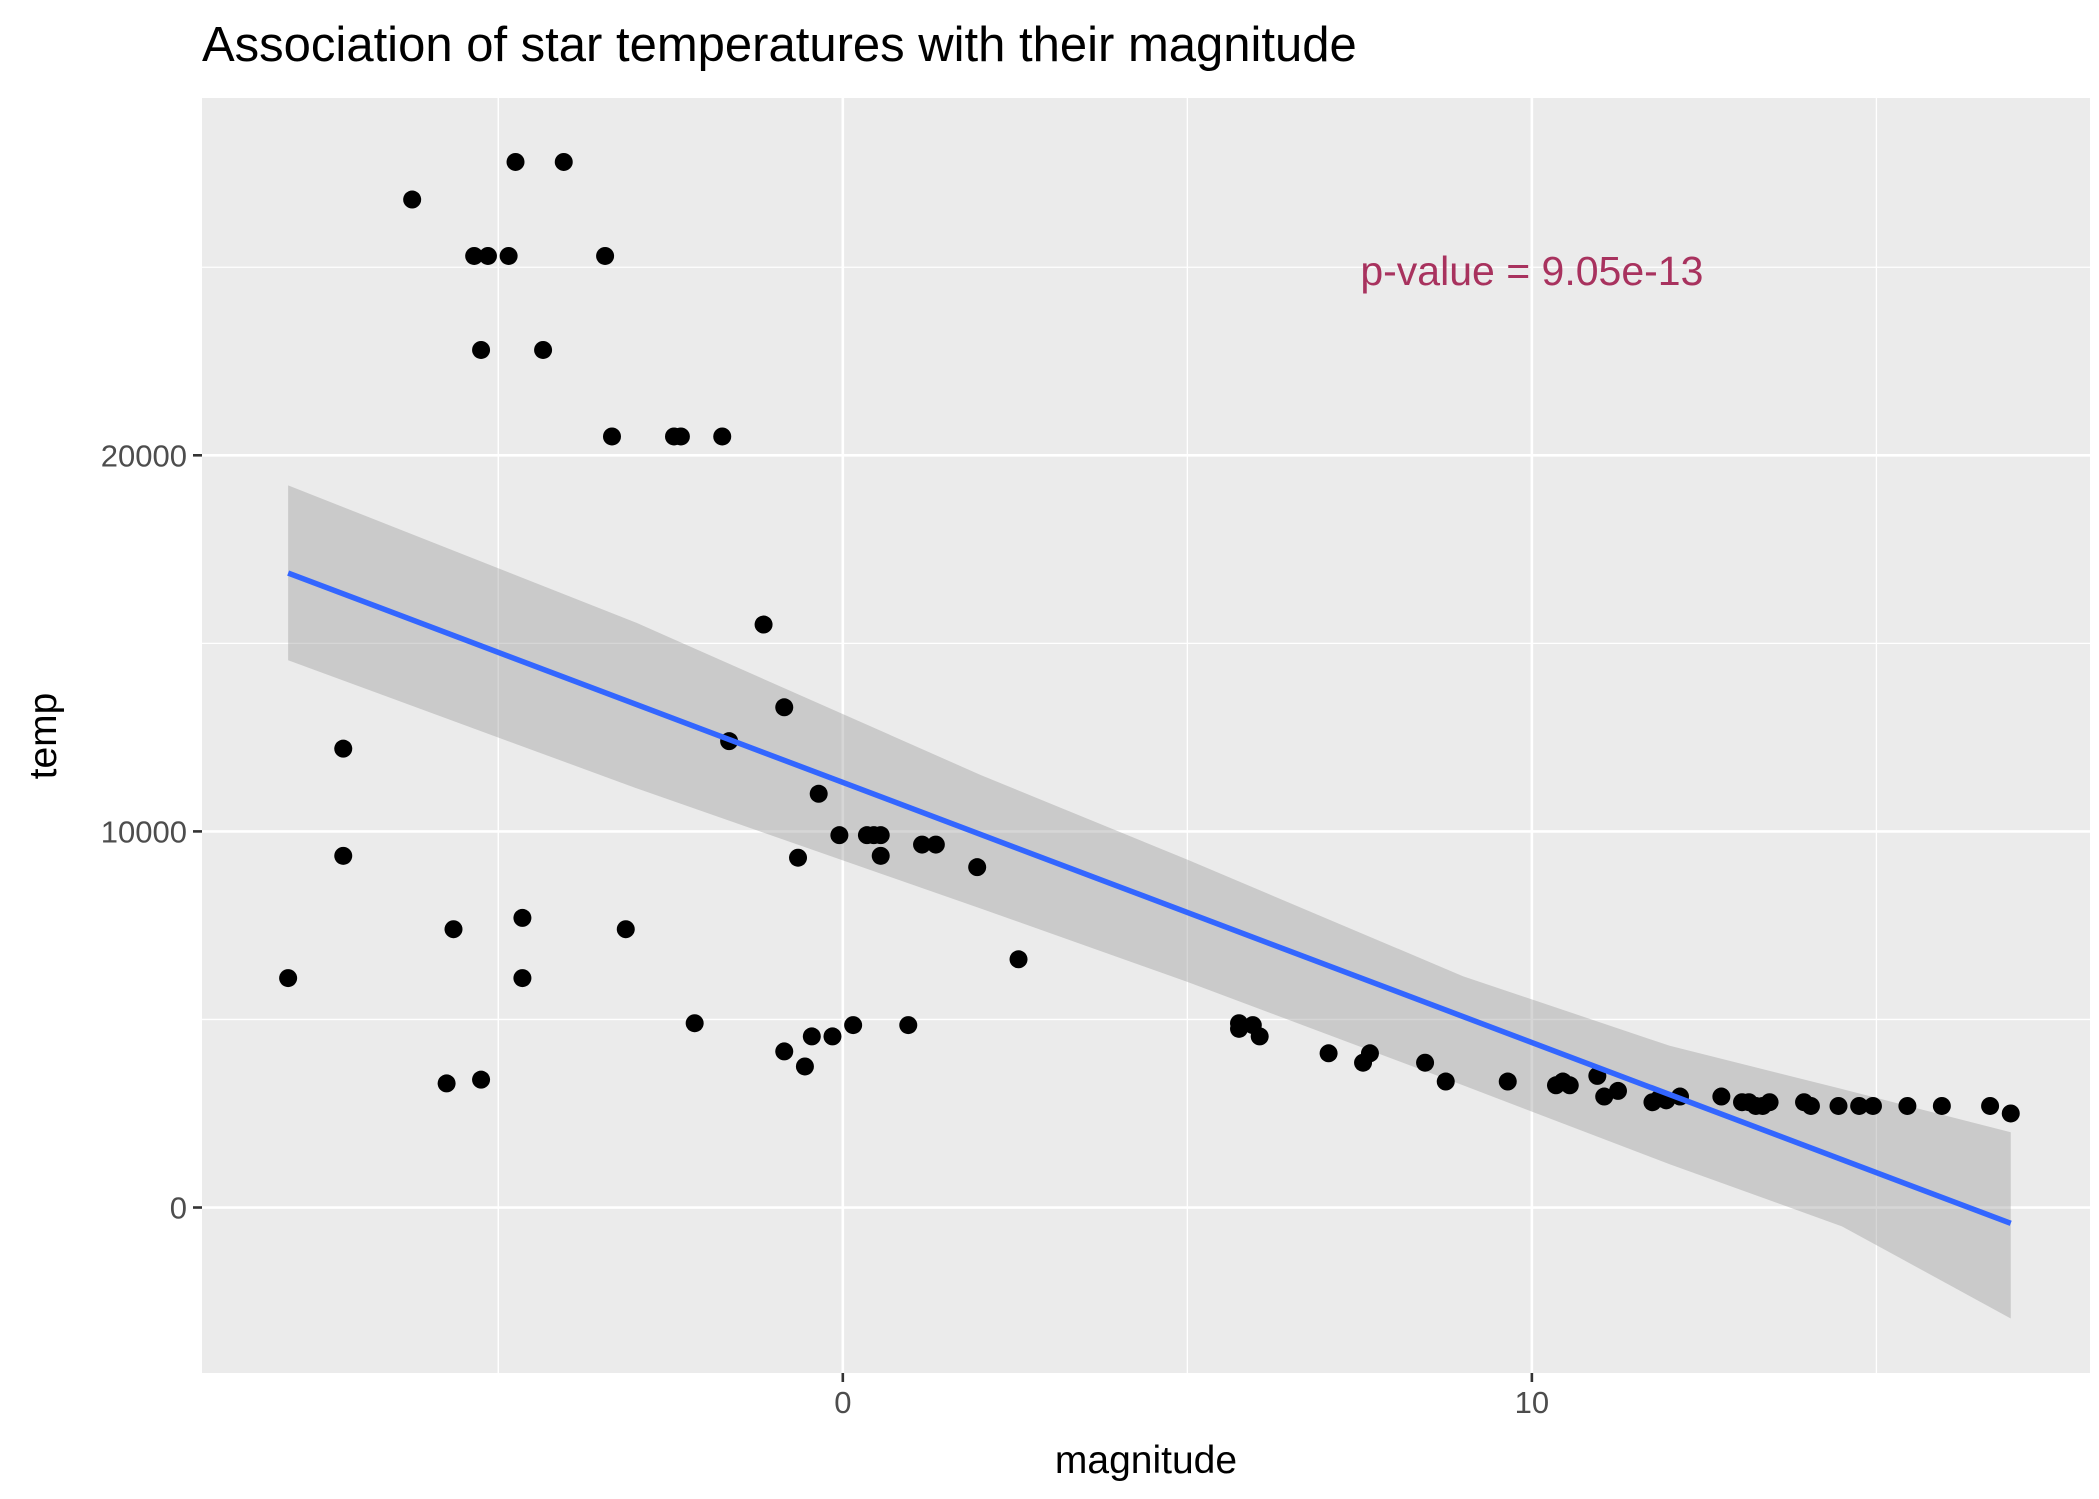 Image resolution: width=2099 pixels, height=1499 pixels. I want to click on x-tick-label: 0, so click(842, 1402).